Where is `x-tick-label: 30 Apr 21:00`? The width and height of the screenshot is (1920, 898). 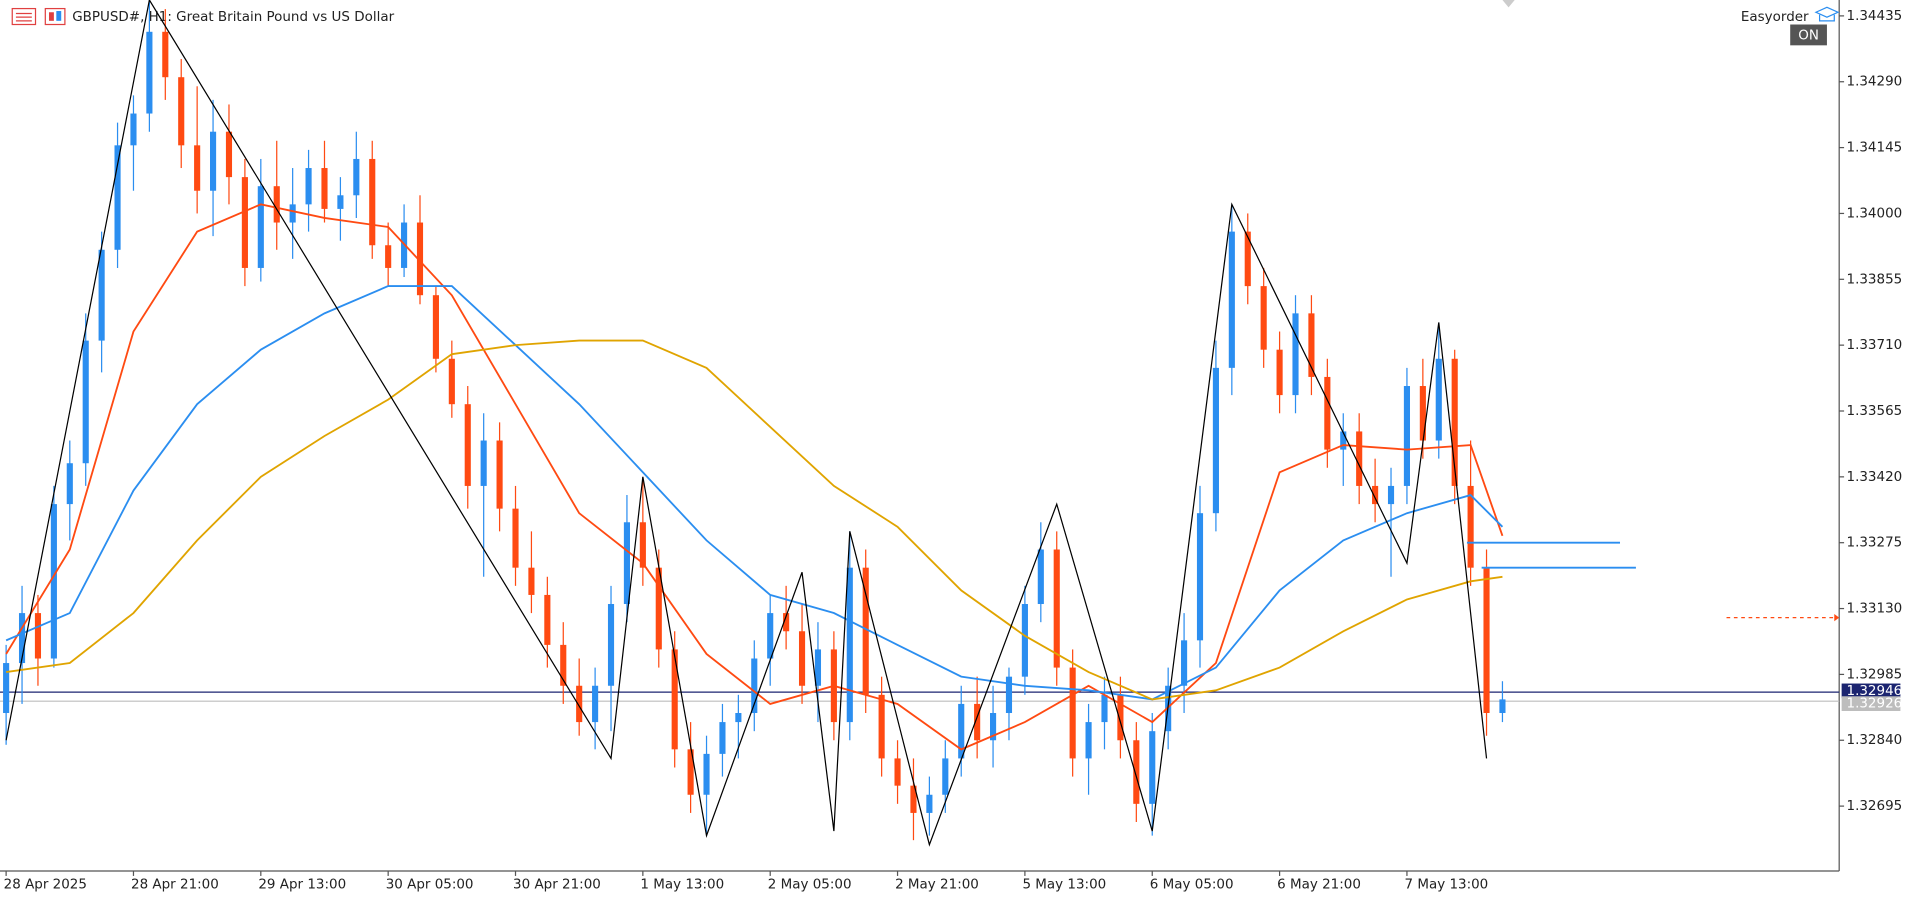
x-tick-label: 30 Apr 21:00 is located at coordinates (557, 885).